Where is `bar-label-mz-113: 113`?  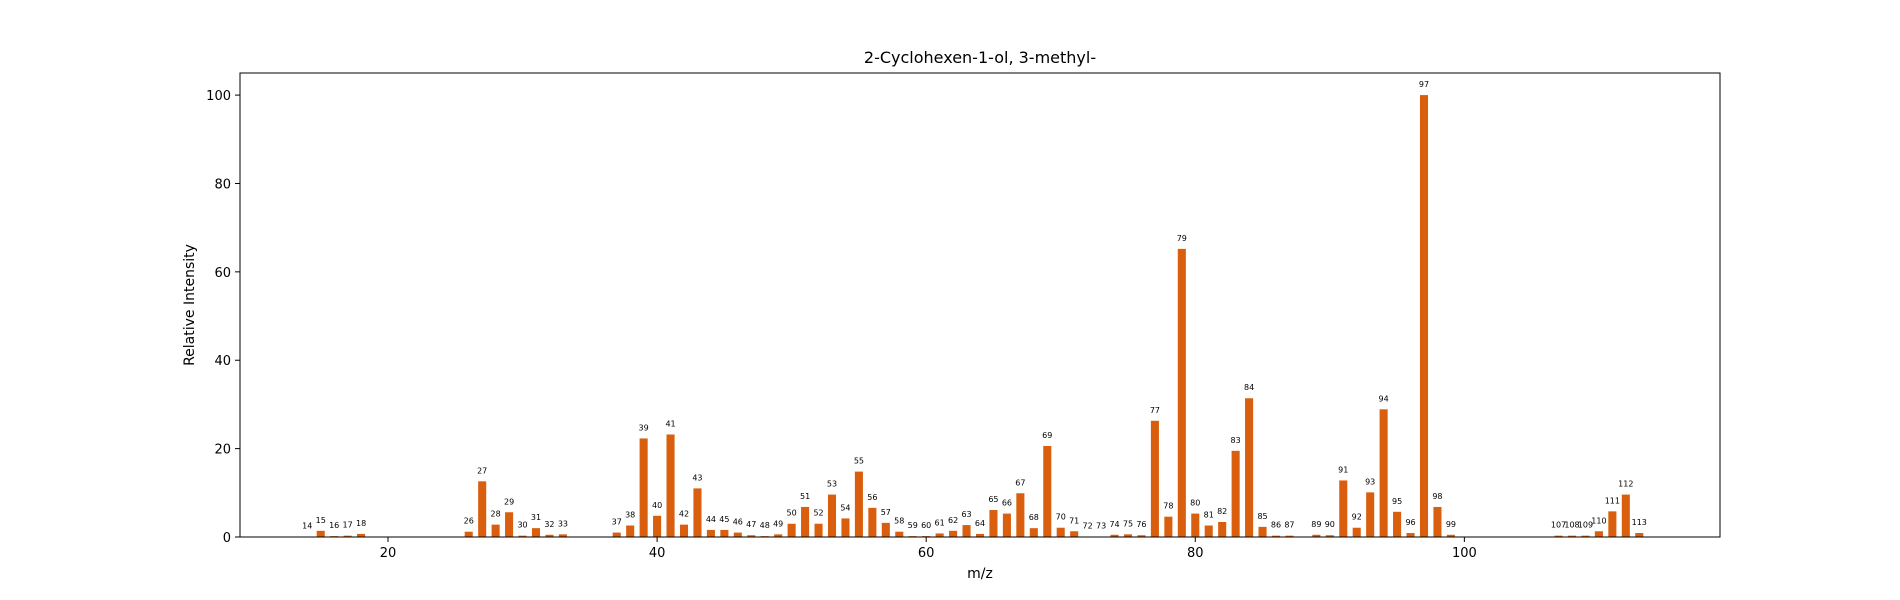
bar-label-mz-113: 113 is located at coordinates (1639, 522).